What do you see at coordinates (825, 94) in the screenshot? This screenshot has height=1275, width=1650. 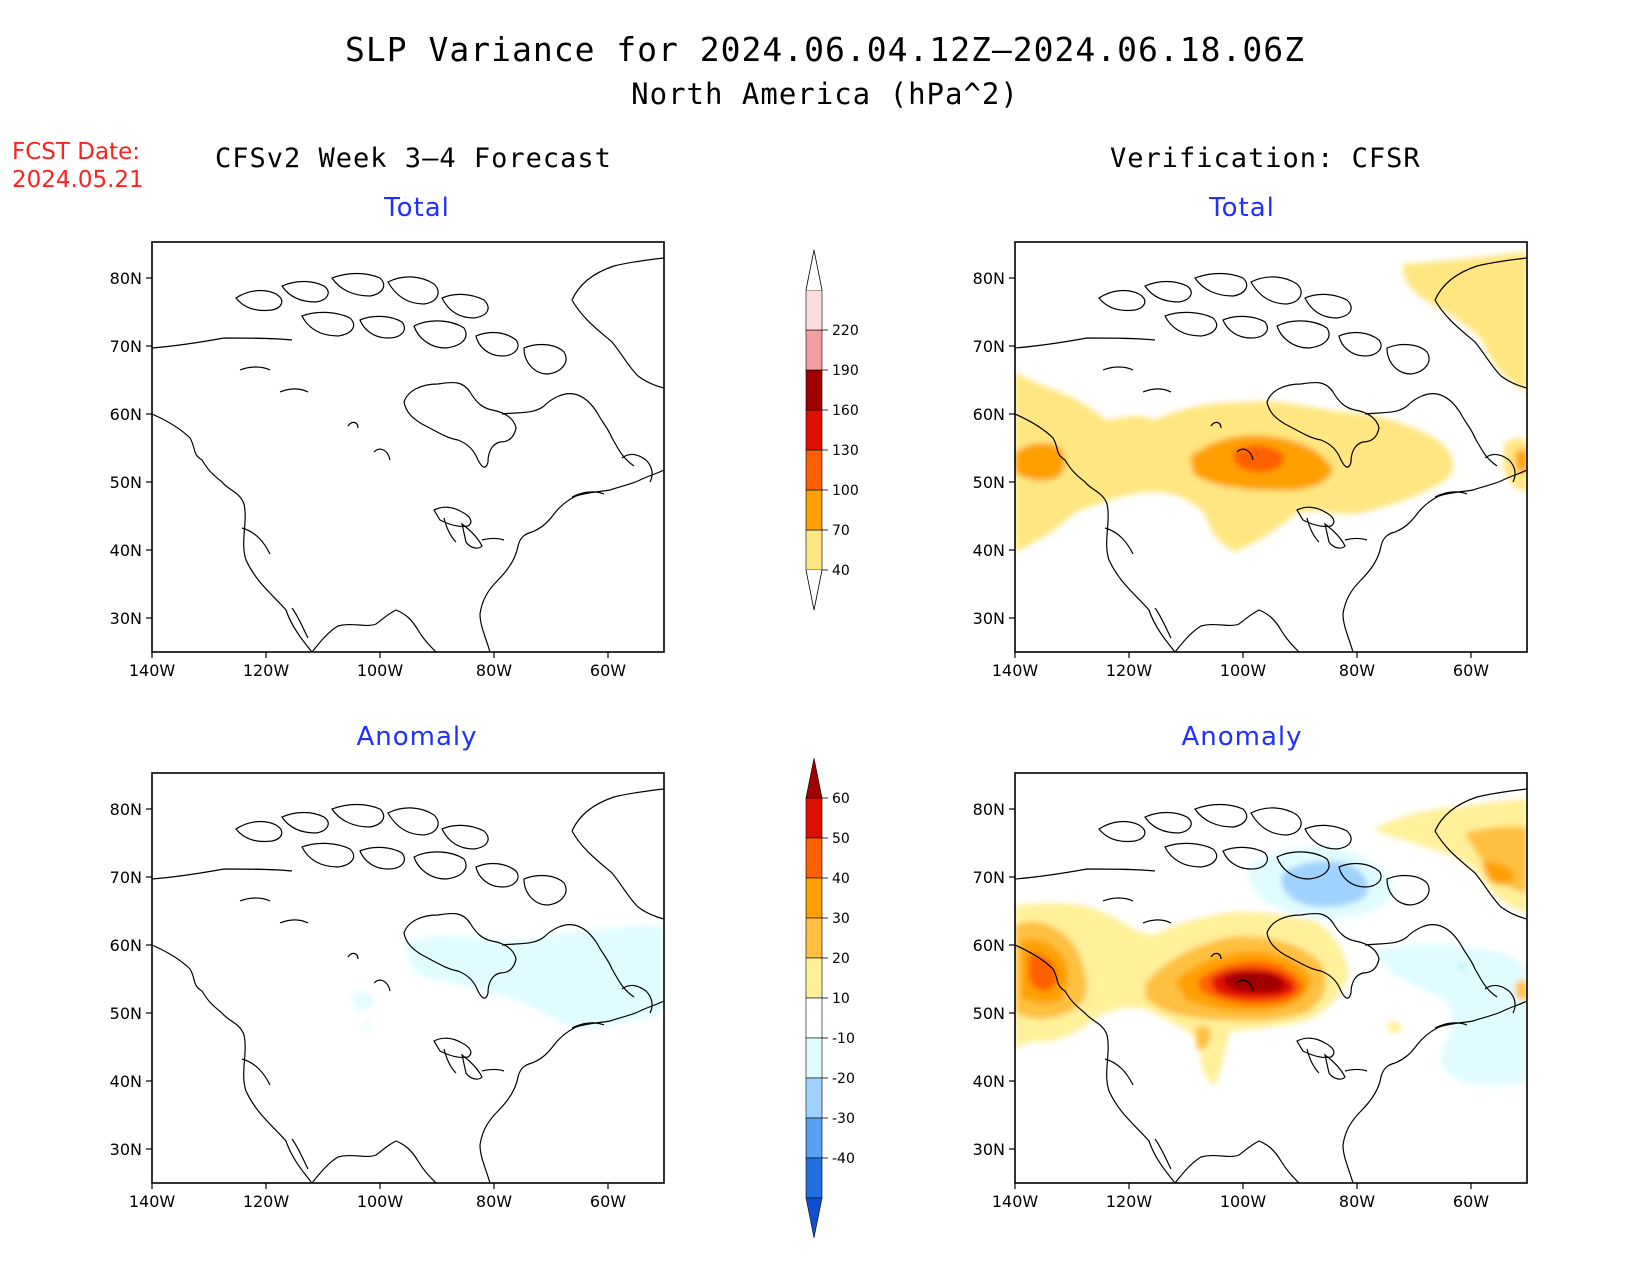 I see `figure-subtitle: North America (hPa^2)` at bounding box center [825, 94].